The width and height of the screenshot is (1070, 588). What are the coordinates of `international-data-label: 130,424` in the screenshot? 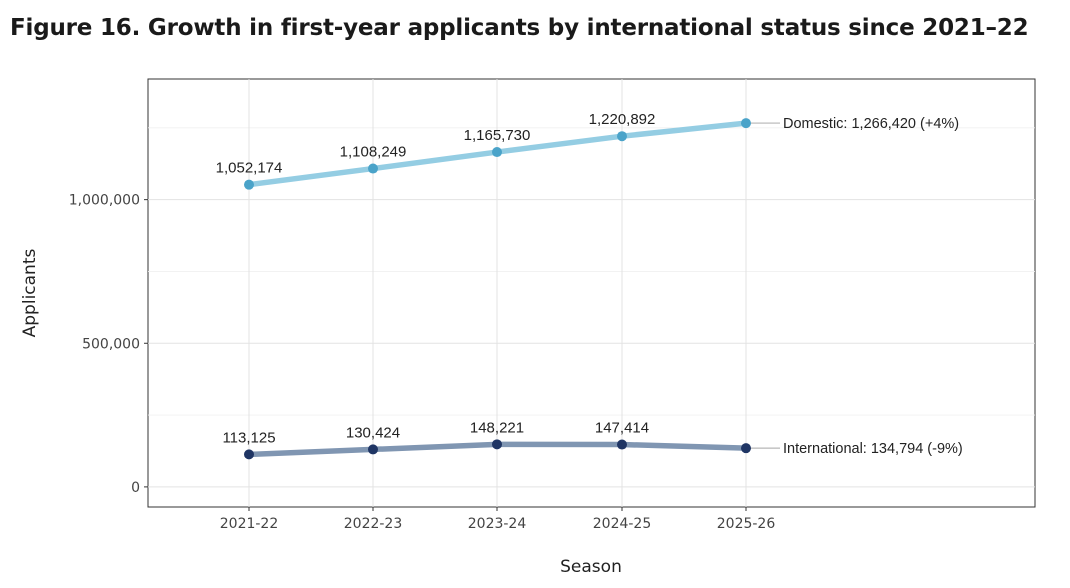 It's located at (373, 432).